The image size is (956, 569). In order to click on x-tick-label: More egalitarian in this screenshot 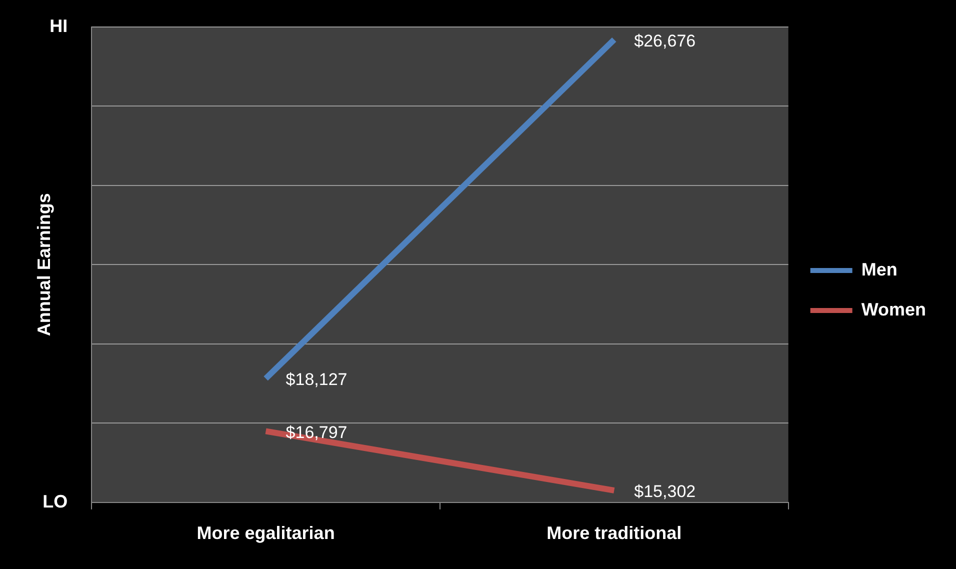, I will do `click(265, 533)`.